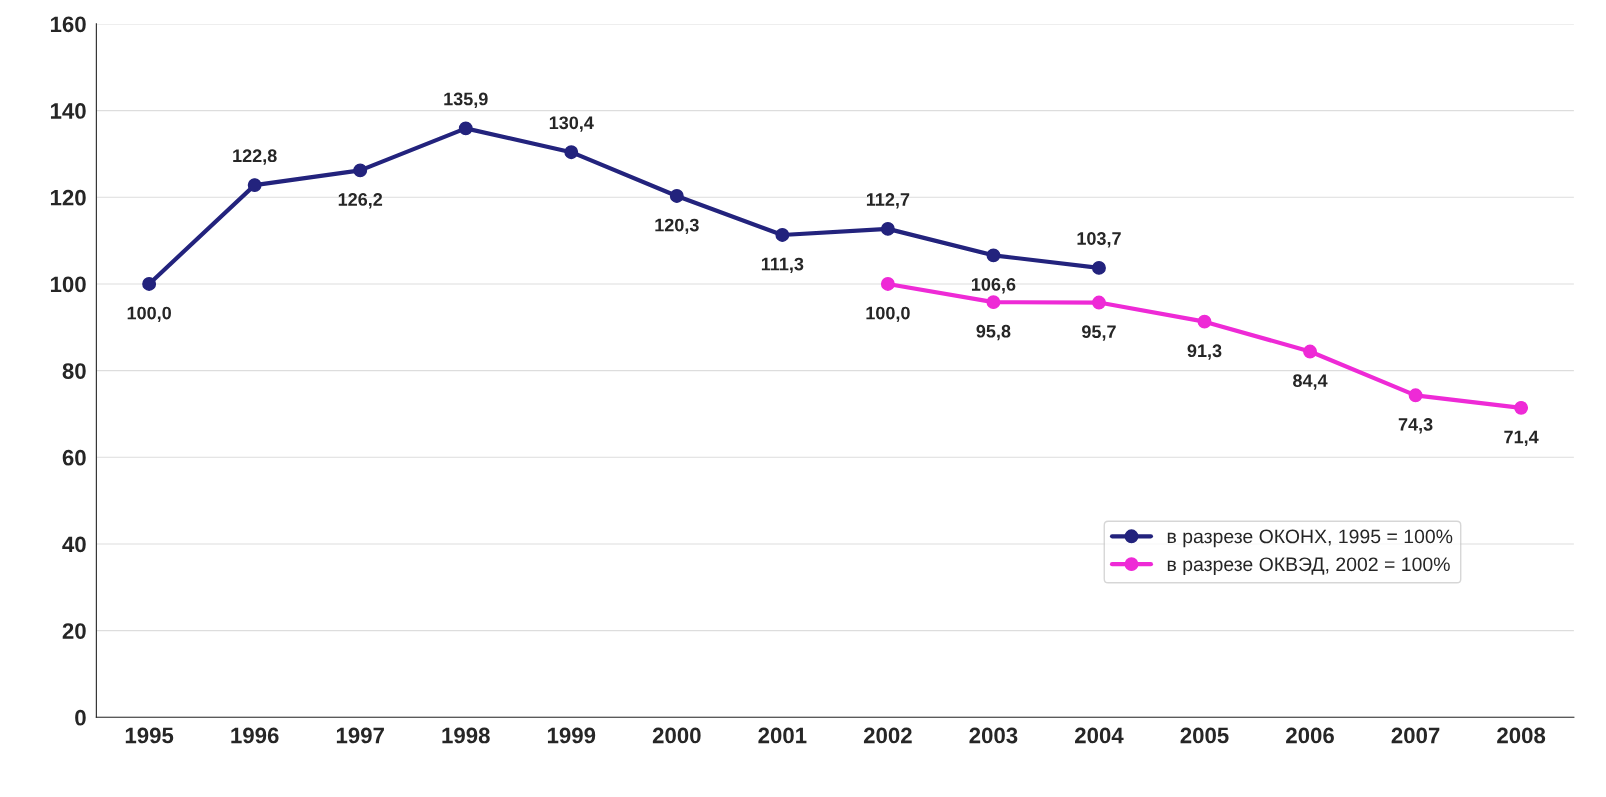 The height and width of the screenshot is (797, 1606). What do you see at coordinates (68, 111) in the screenshot?
I see `y-tick-label: 140` at bounding box center [68, 111].